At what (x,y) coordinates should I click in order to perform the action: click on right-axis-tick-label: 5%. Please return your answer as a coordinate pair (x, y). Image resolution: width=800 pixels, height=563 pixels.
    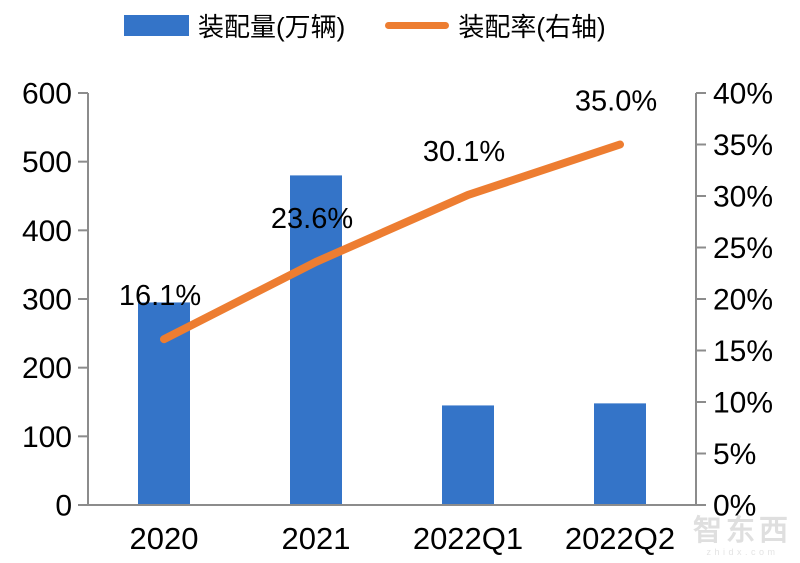
    Looking at the image, I should click on (734, 454).